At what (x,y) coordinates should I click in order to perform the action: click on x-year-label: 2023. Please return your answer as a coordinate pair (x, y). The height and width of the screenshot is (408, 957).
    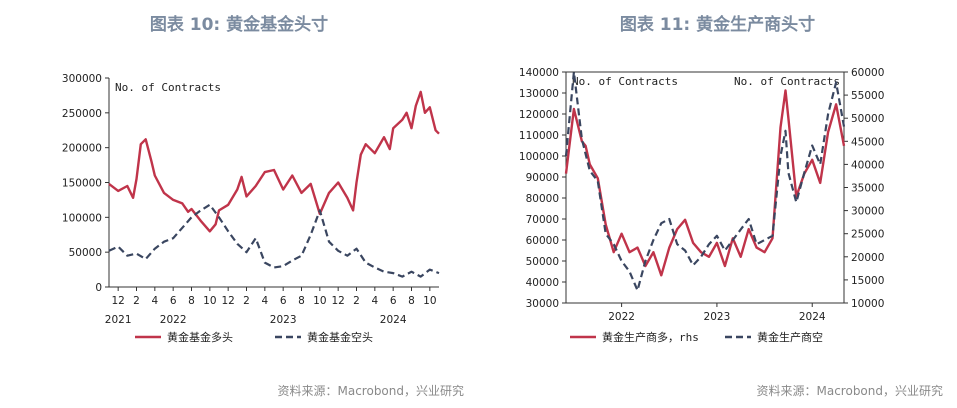
    Looking at the image, I should click on (283, 320).